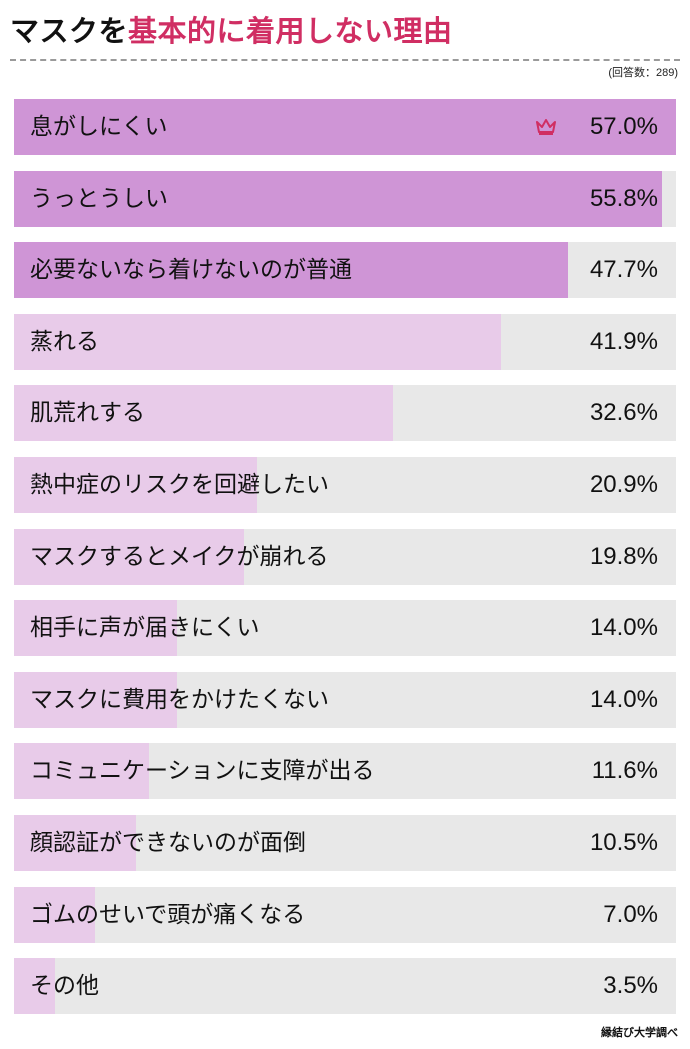  I want to click on bar-label: マスクするとメイクが崩れる, so click(179, 557).